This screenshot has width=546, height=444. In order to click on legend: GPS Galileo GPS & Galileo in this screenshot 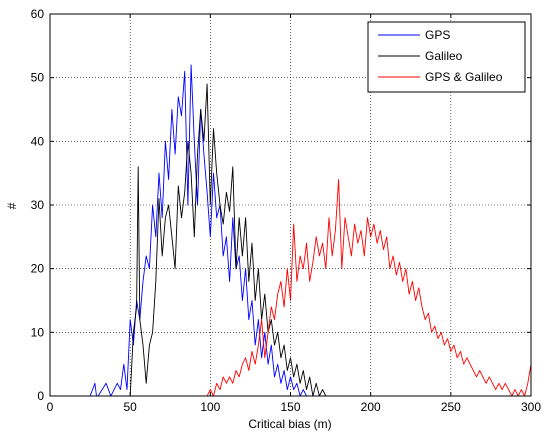, I will do `click(446, 57)`.